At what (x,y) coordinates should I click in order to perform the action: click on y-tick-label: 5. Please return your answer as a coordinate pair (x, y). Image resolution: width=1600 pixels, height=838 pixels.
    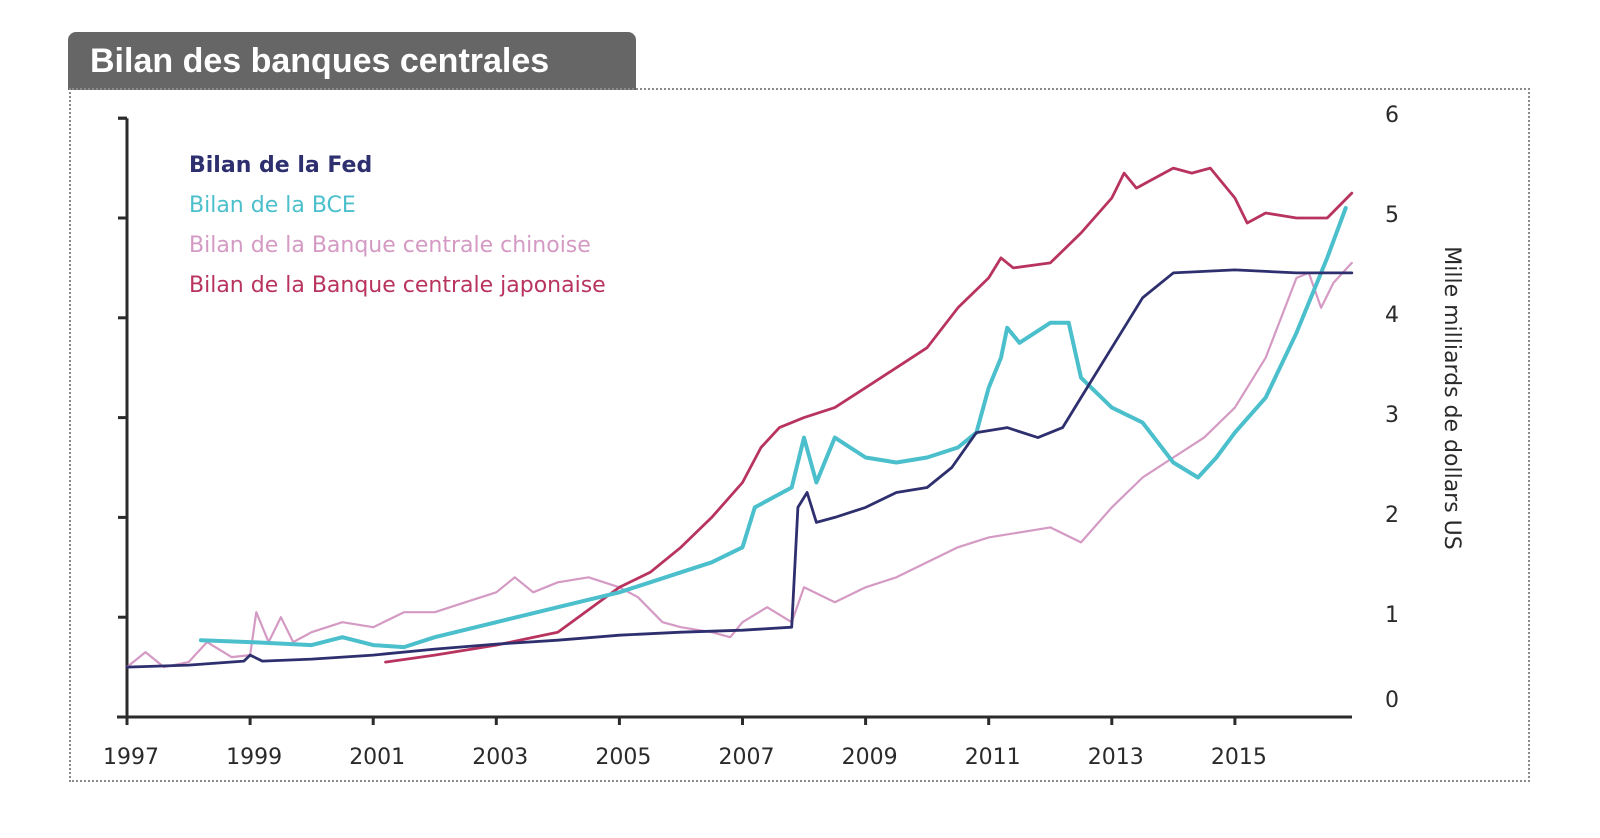
    Looking at the image, I should click on (1392, 215).